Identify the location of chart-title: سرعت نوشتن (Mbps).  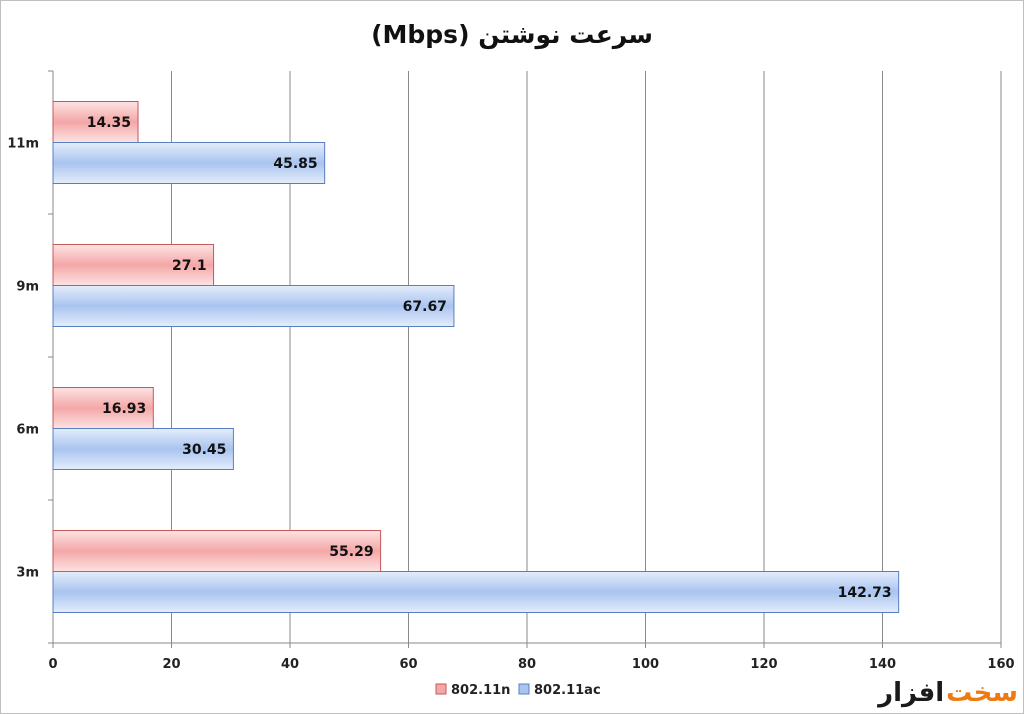
(512, 35).